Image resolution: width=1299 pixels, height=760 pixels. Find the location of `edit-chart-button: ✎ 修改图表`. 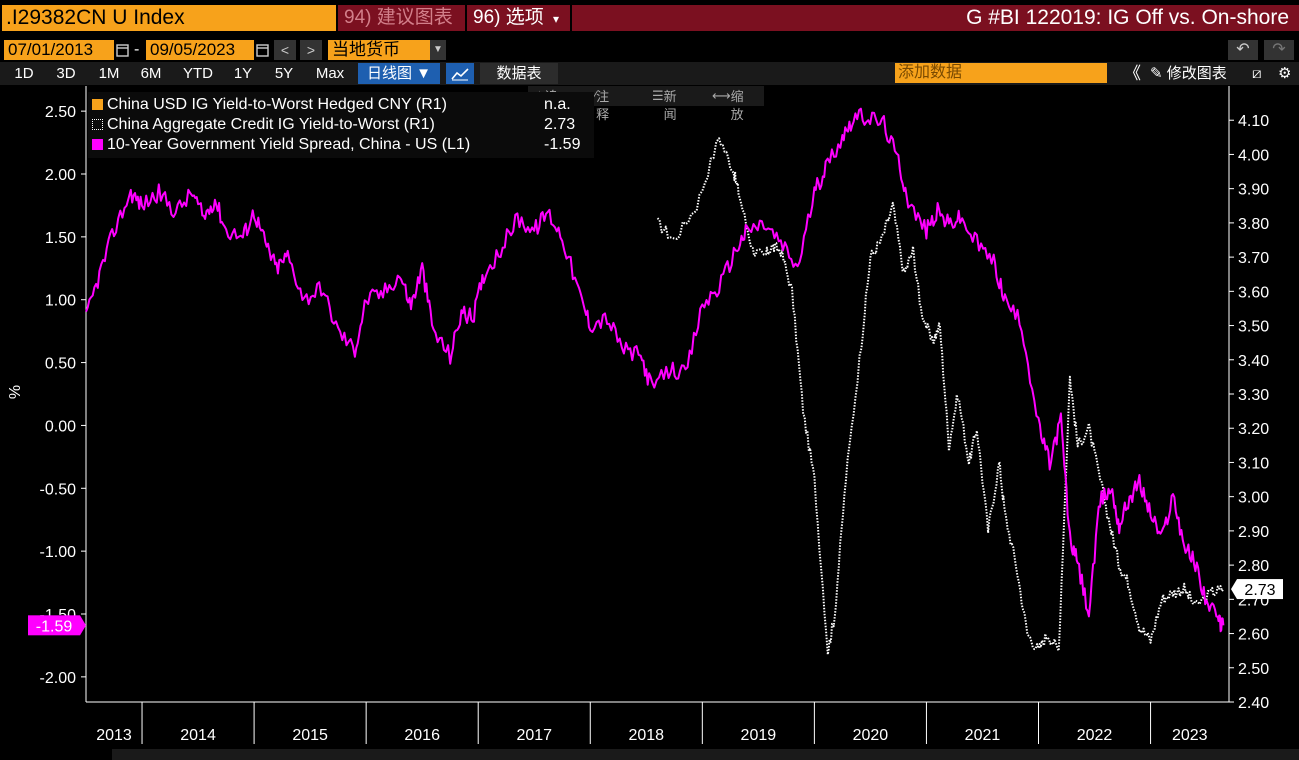

edit-chart-button: ✎ 修改图表 is located at coordinates (1198, 73).